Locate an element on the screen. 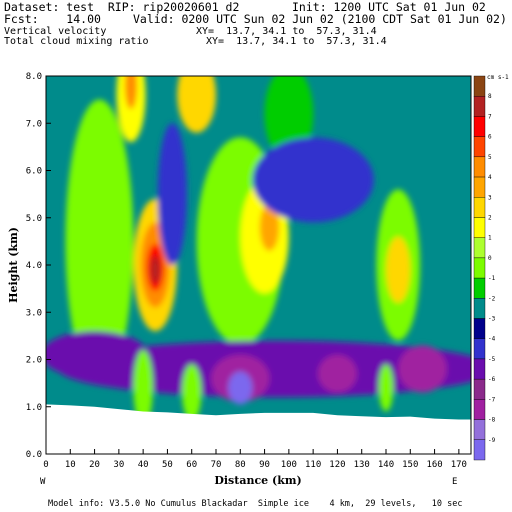  x-tick-label-17: 170 is located at coordinates (459, 465).